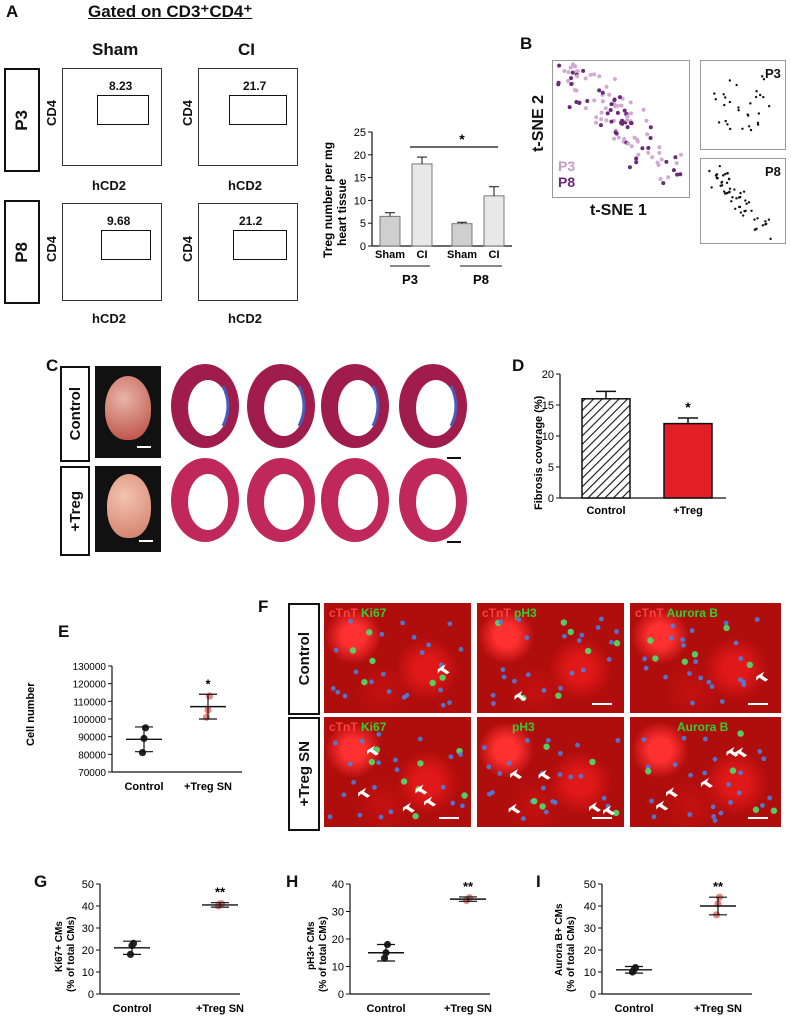  I want to click on micrograph-treg-ki67: cTnT Ki67, so click(397, 772).